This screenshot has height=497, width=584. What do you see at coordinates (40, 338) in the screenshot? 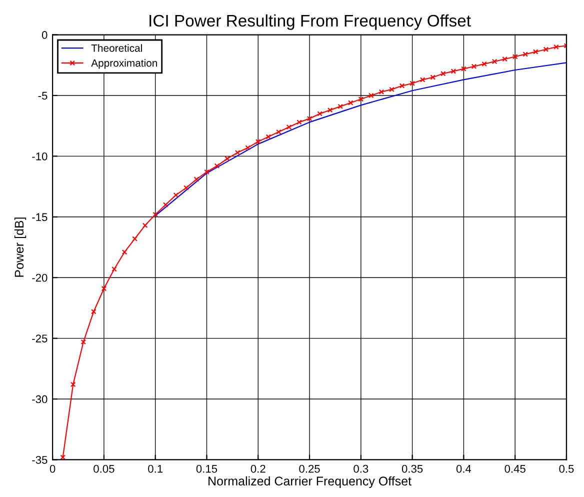
I see `y-tick-label: -25` at bounding box center [40, 338].